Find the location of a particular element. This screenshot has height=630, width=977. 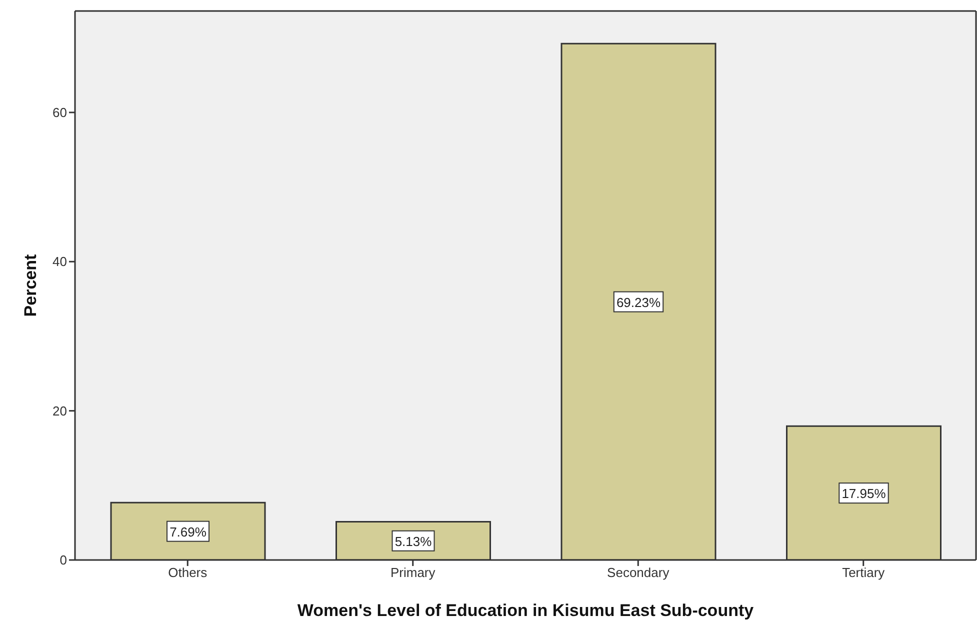

x-tick-label: Others is located at coordinates (188, 572).